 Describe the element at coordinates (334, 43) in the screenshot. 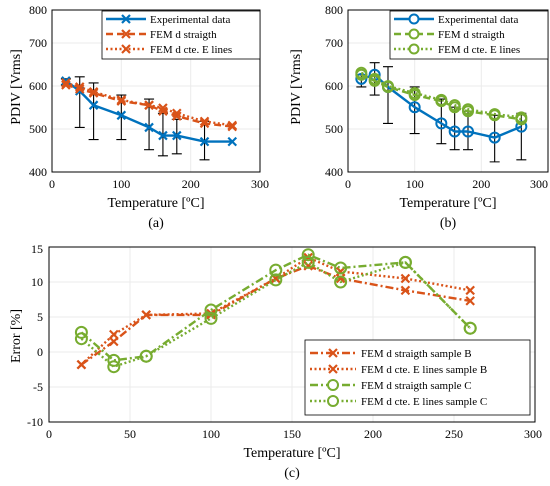

I see `panel-b-ytick-700: 700` at that location.